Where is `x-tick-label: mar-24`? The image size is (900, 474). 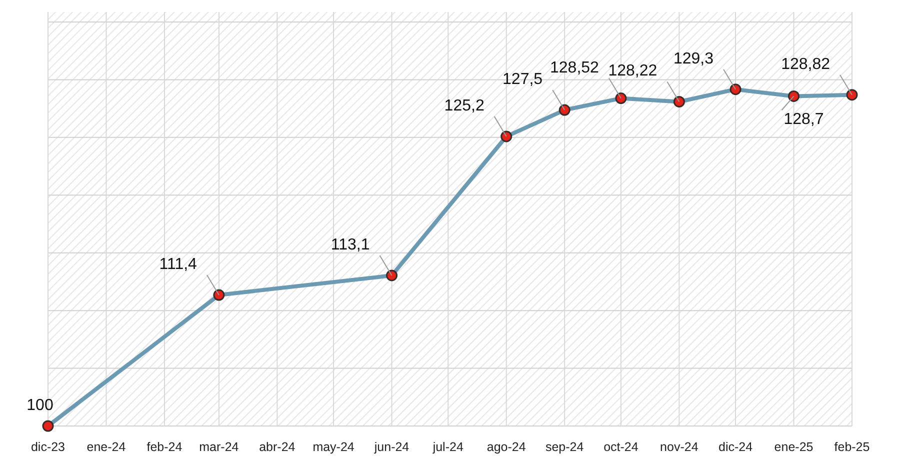 x-tick-label: mar-24 is located at coordinates (219, 447).